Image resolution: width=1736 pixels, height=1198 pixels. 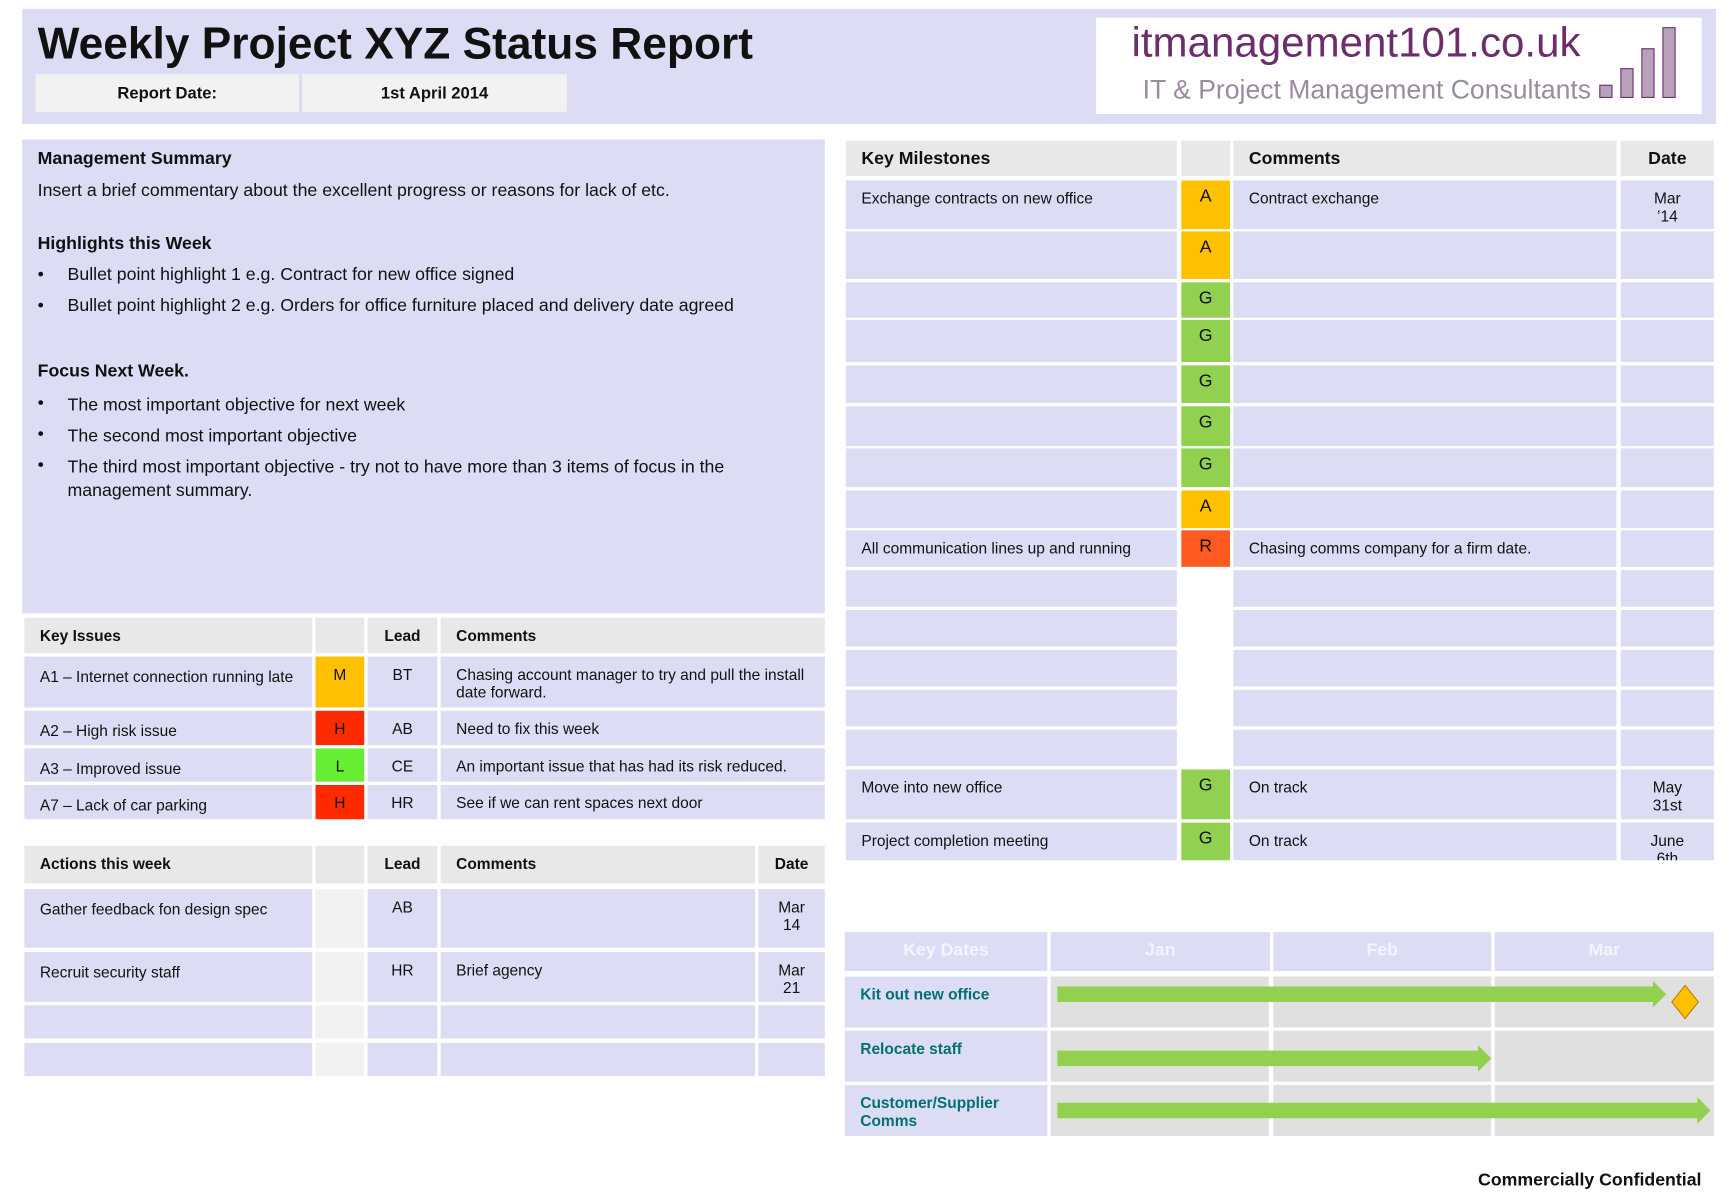 I want to click on milestone-name: Move into new office, so click(x=1011, y=794).